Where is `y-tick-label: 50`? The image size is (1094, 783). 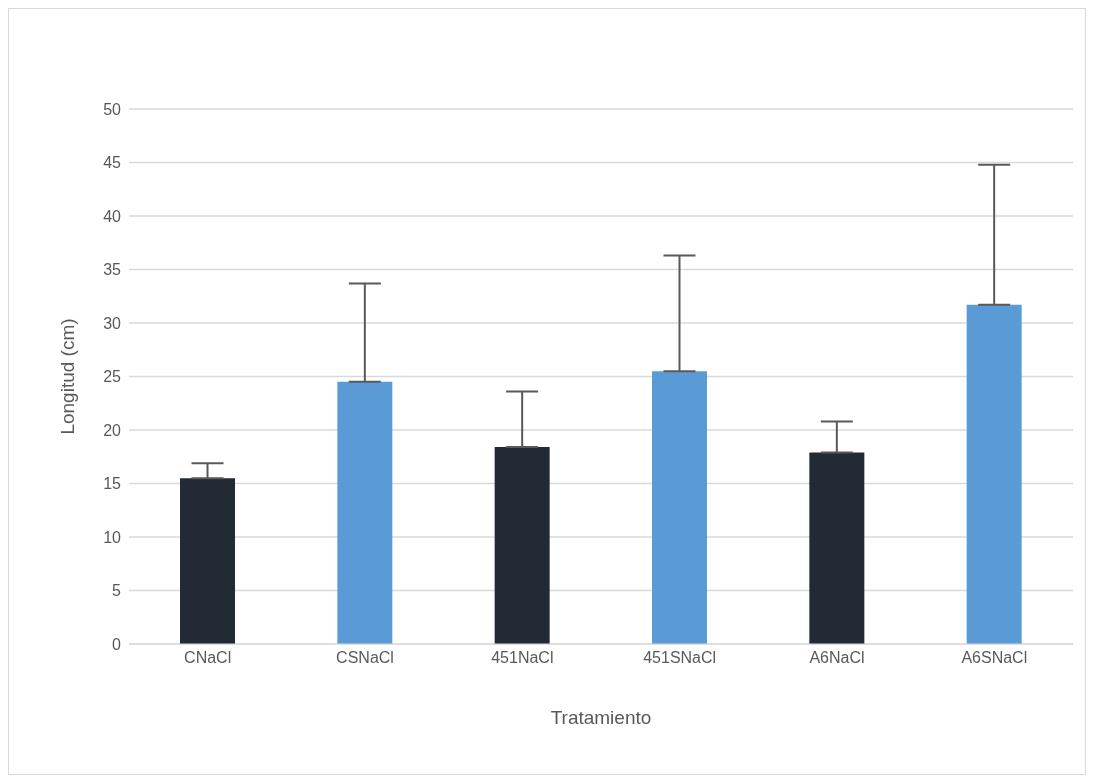 y-tick-label: 50 is located at coordinates (112, 109).